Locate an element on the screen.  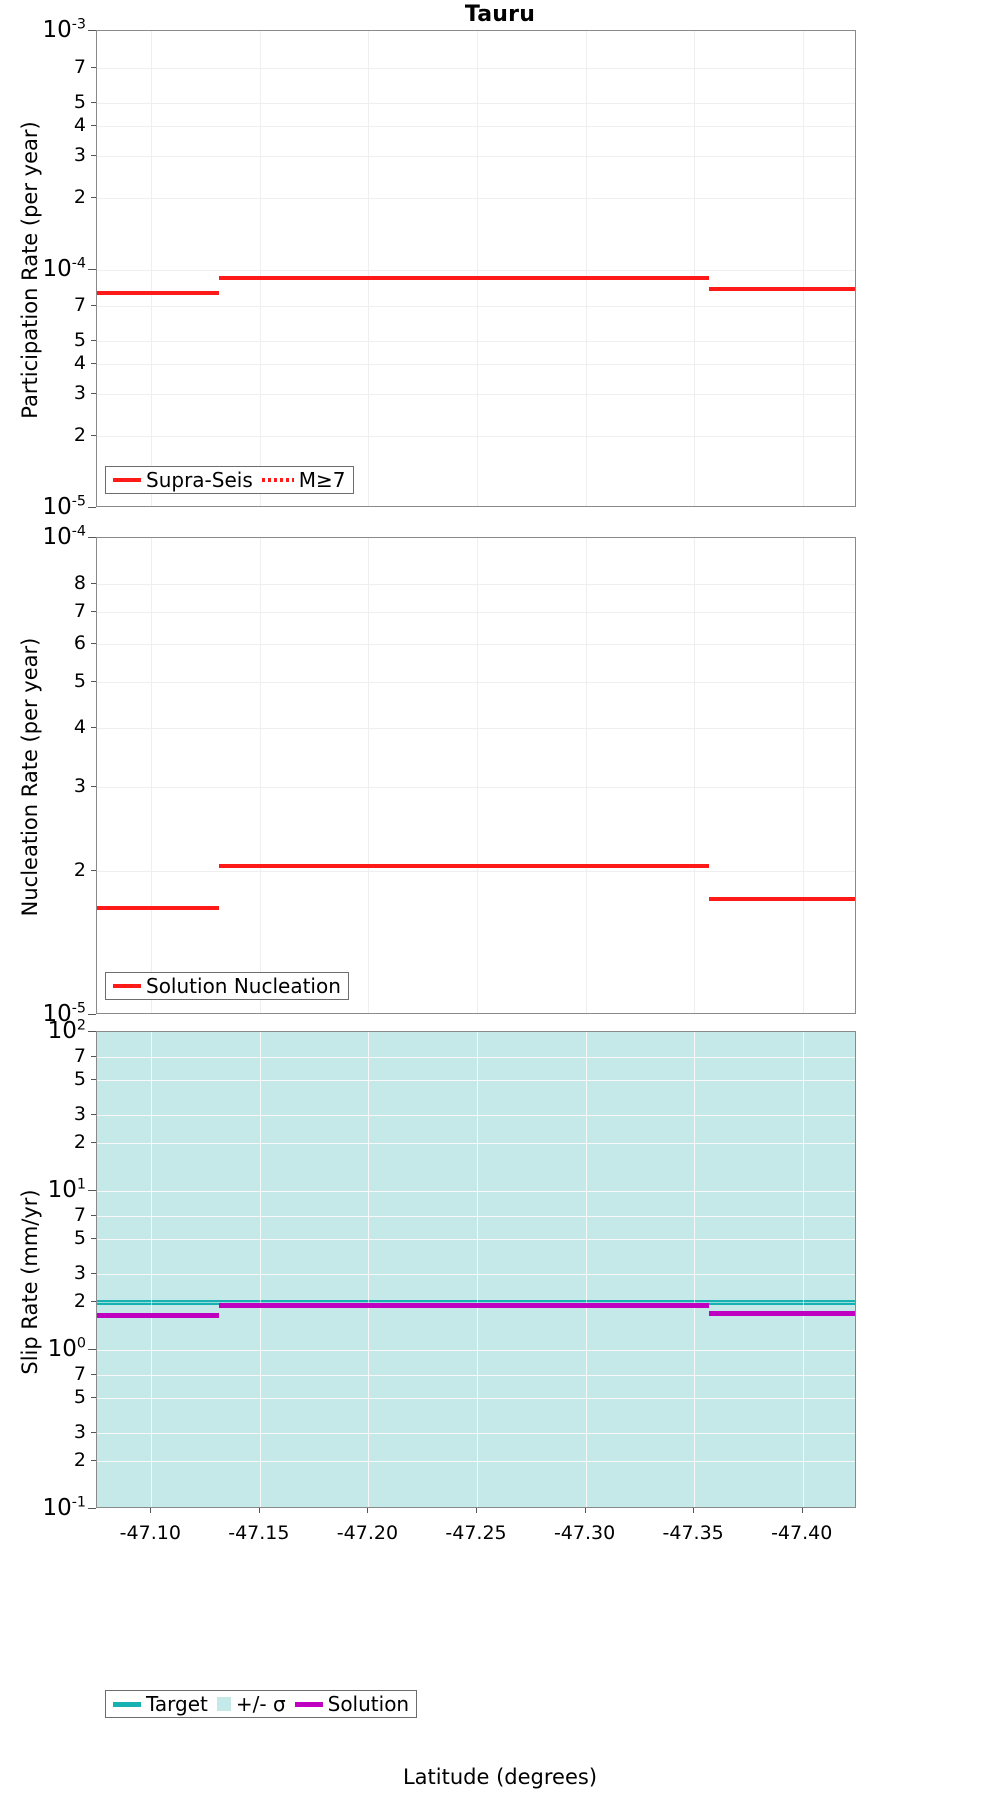
x-tick-label: -47.35 is located at coordinates (693, 1533).